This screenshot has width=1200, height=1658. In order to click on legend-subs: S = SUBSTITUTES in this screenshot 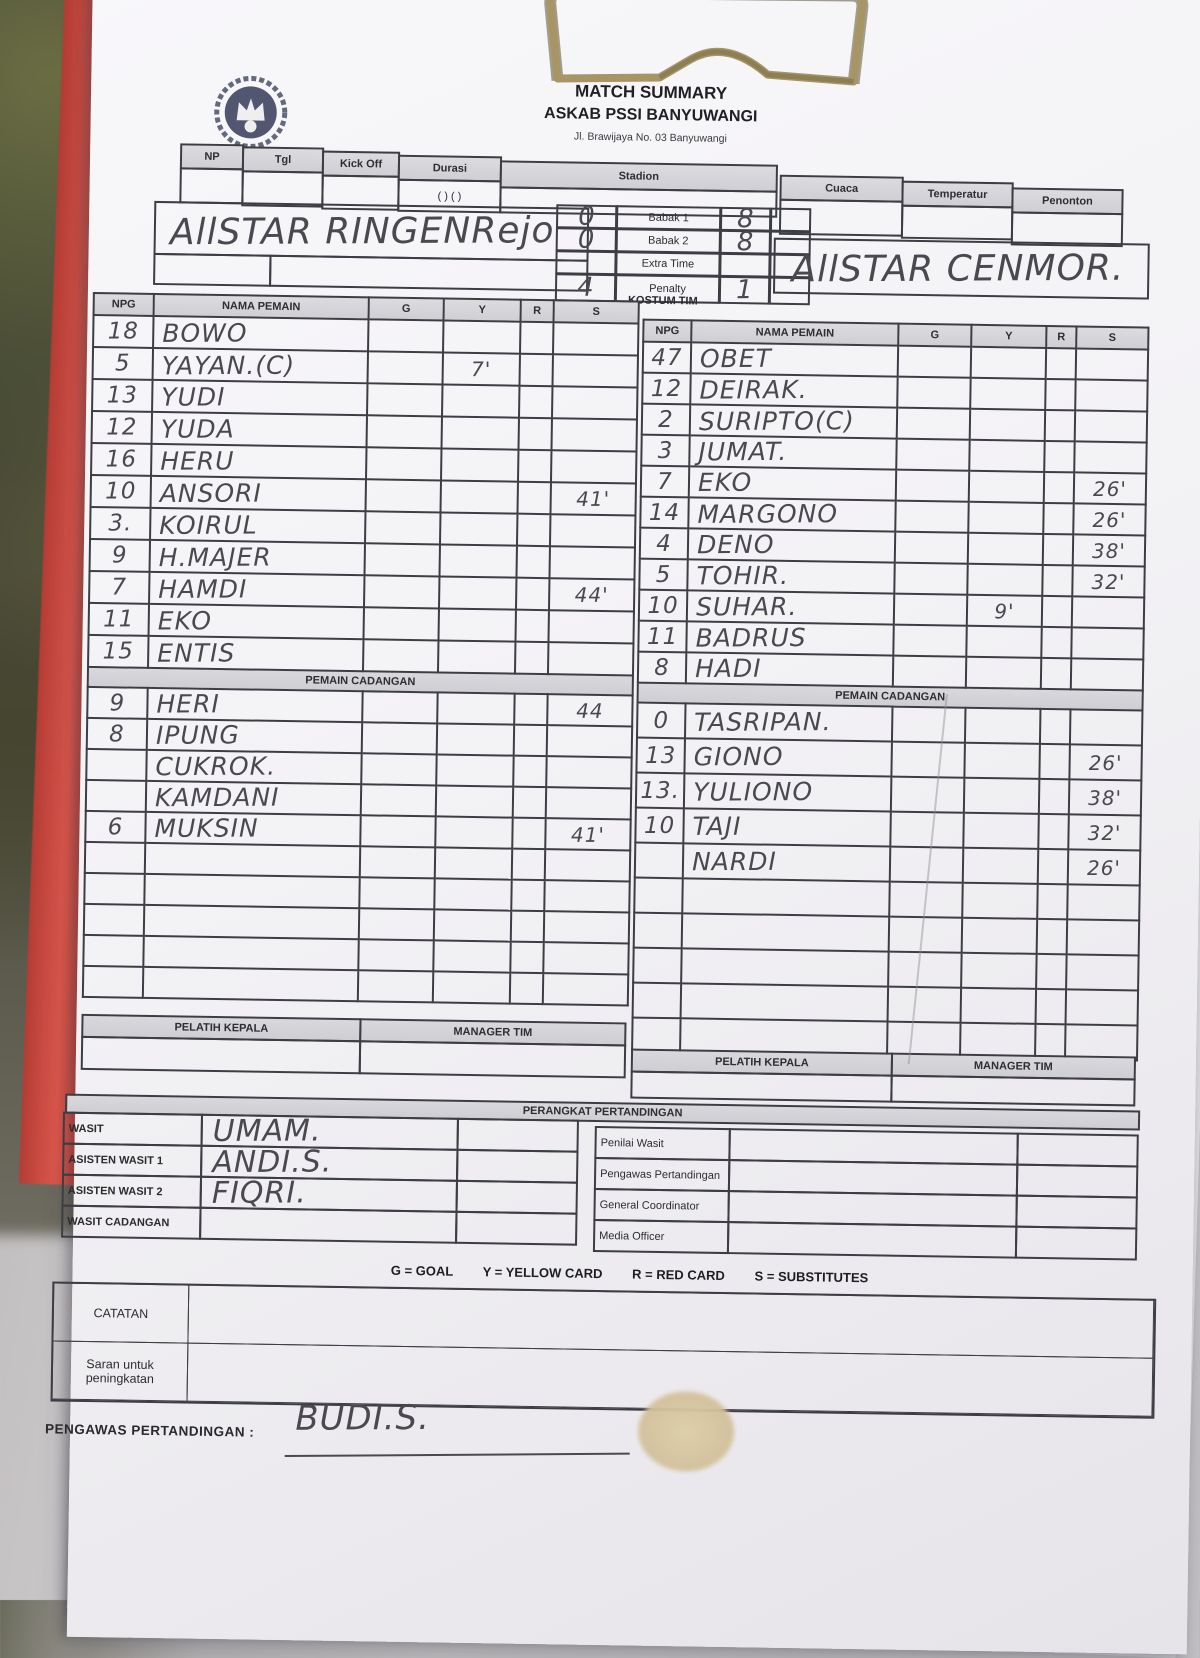, I will do `click(811, 1277)`.